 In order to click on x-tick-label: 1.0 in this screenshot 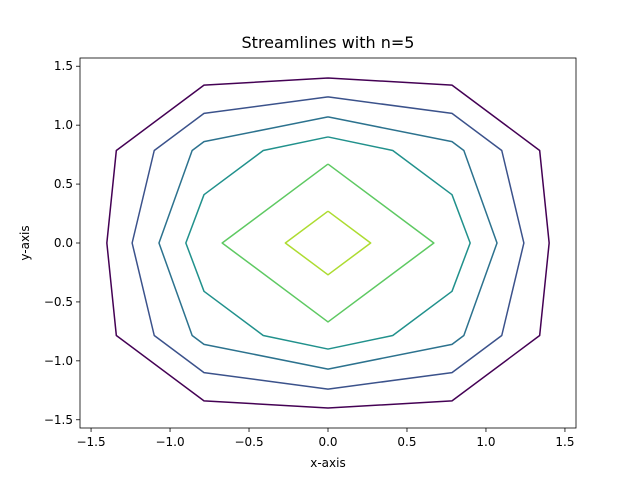, I will do `click(485, 442)`.